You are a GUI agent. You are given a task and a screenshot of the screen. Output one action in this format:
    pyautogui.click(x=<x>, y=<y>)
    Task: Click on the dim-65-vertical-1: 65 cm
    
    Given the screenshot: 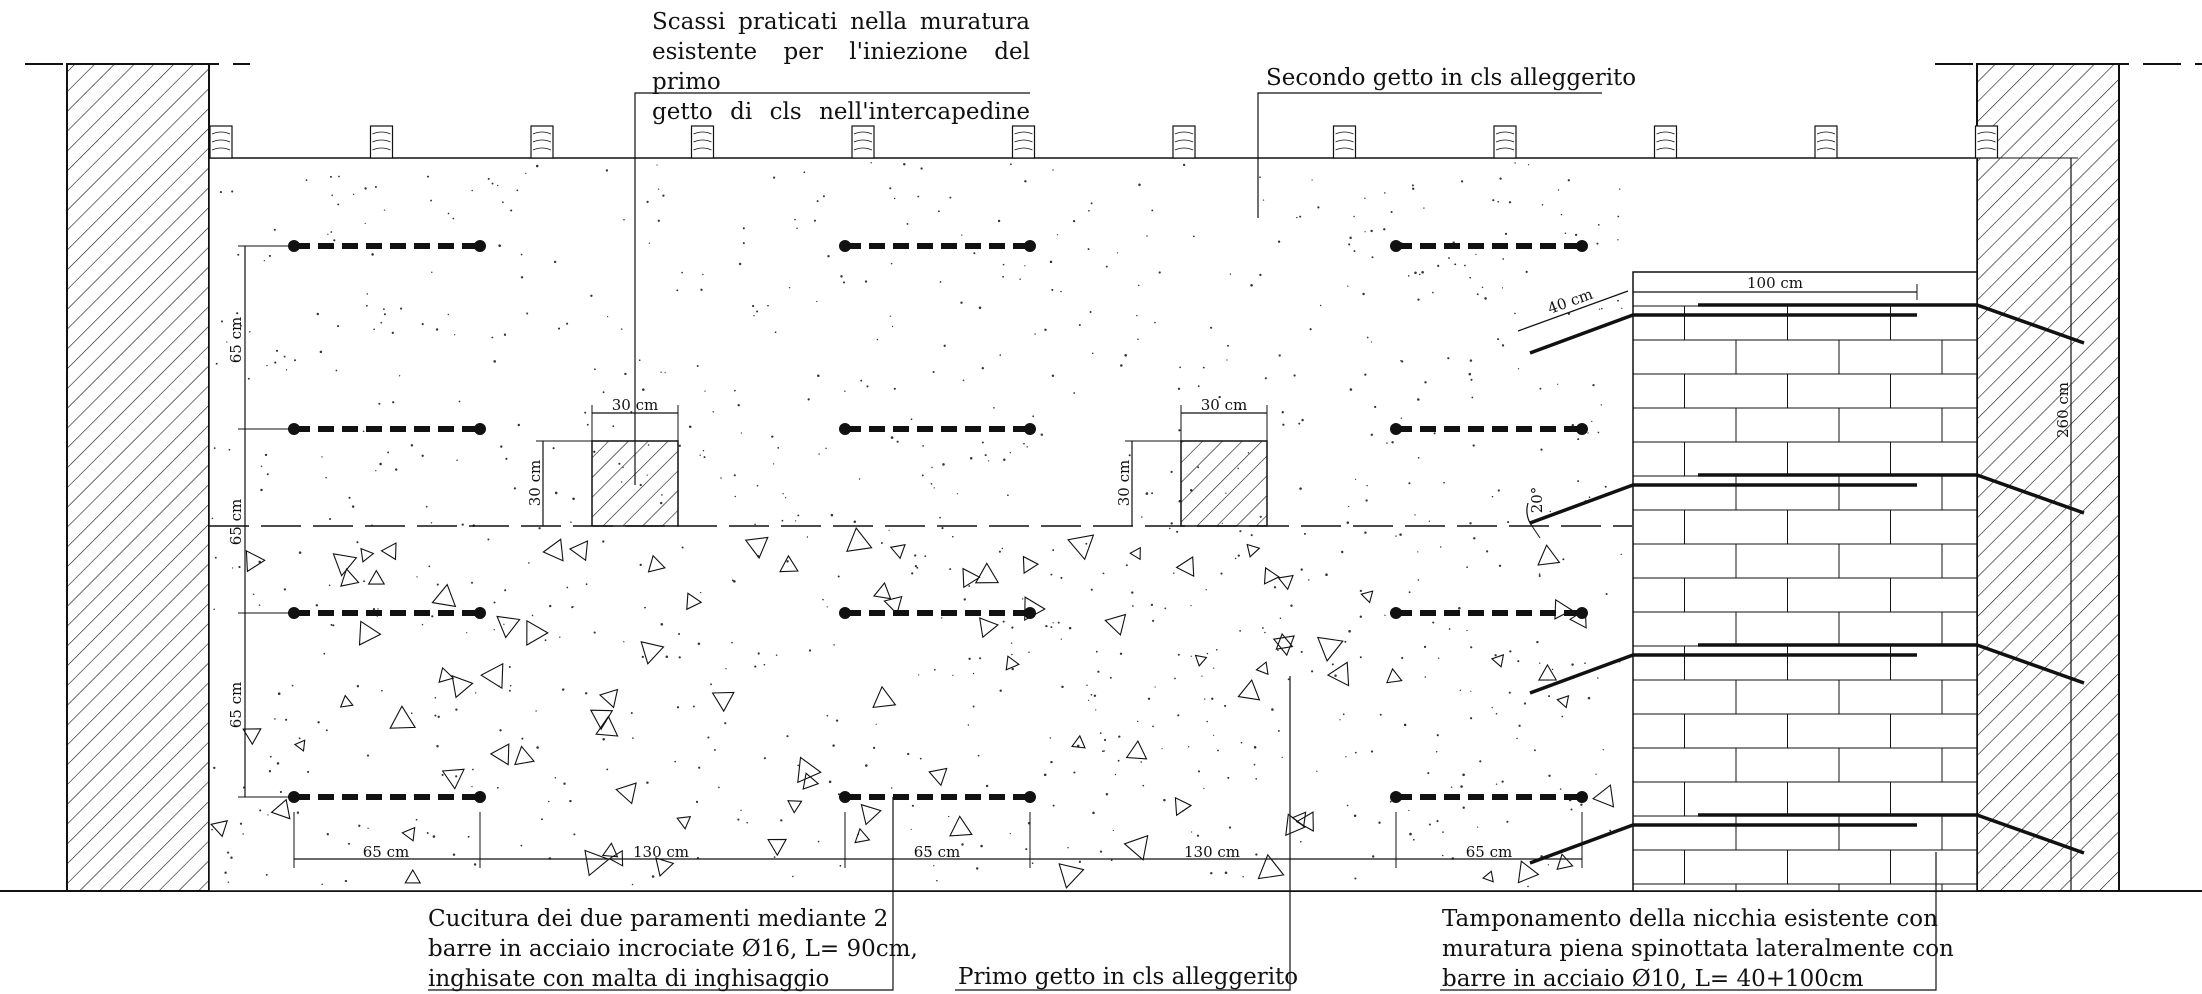 What is the action you would take?
    pyautogui.click(x=236, y=340)
    